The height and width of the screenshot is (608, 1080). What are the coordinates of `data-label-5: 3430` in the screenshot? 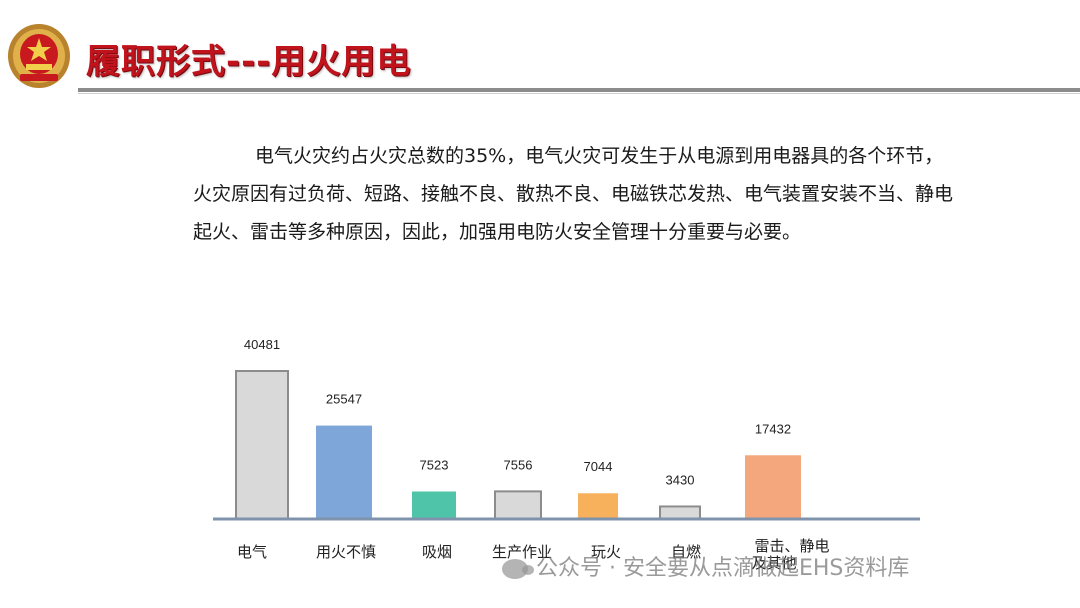 It's located at (680, 479).